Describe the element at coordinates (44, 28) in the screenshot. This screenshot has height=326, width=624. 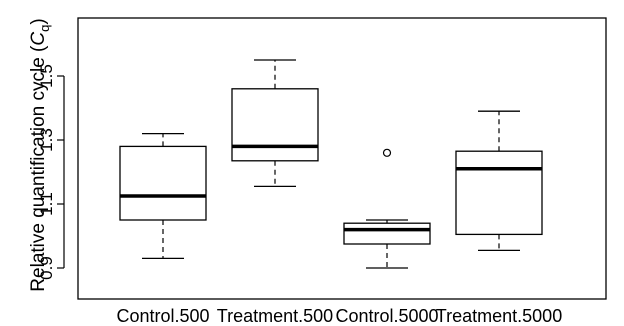
I see `y-axis-label-subscript: q` at that location.